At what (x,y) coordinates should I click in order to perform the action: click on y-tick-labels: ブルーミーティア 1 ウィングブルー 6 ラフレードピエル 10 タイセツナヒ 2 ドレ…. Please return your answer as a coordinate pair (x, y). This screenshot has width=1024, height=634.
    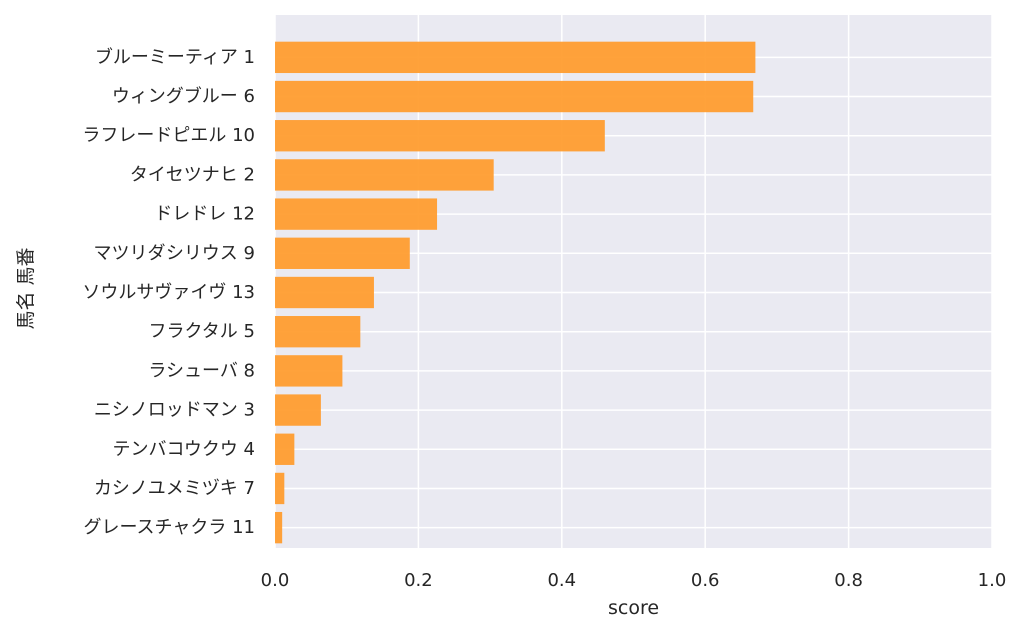
    Looking at the image, I should click on (168, 292).